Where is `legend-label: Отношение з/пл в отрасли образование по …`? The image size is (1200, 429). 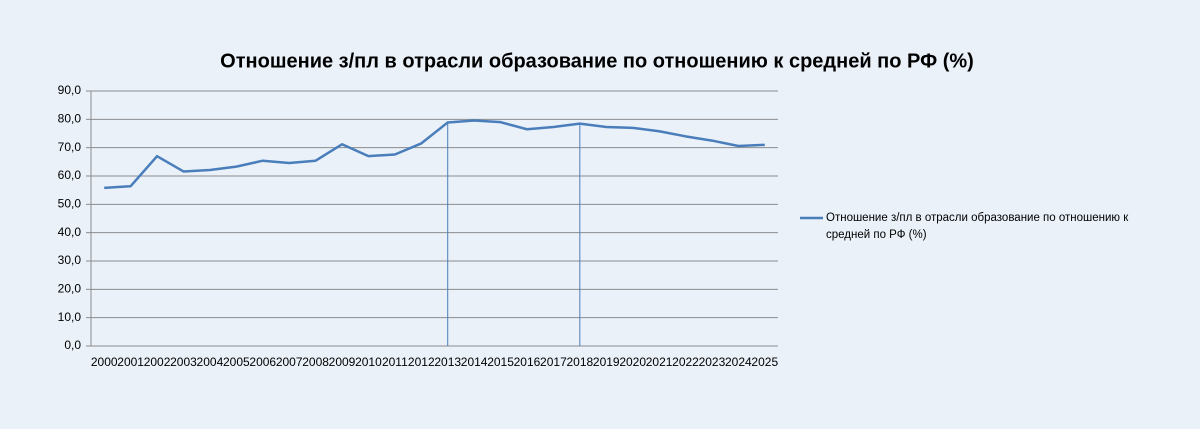
legend-label: Отношение з/пл в отрасли образование по … is located at coordinates (977, 226).